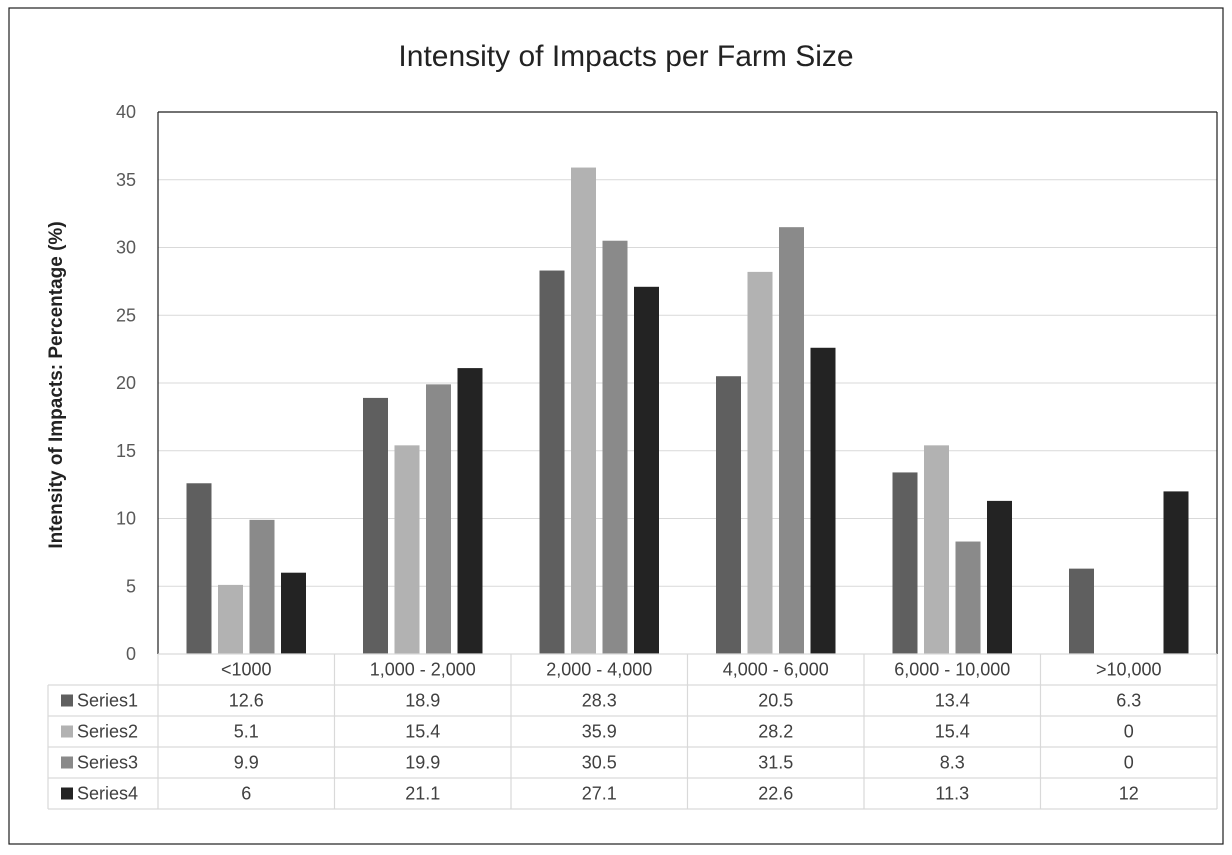 The height and width of the screenshot is (855, 1232). Describe the element at coordinates (67, 762) in the screenshot. I see `legend-key-series3` at that location.